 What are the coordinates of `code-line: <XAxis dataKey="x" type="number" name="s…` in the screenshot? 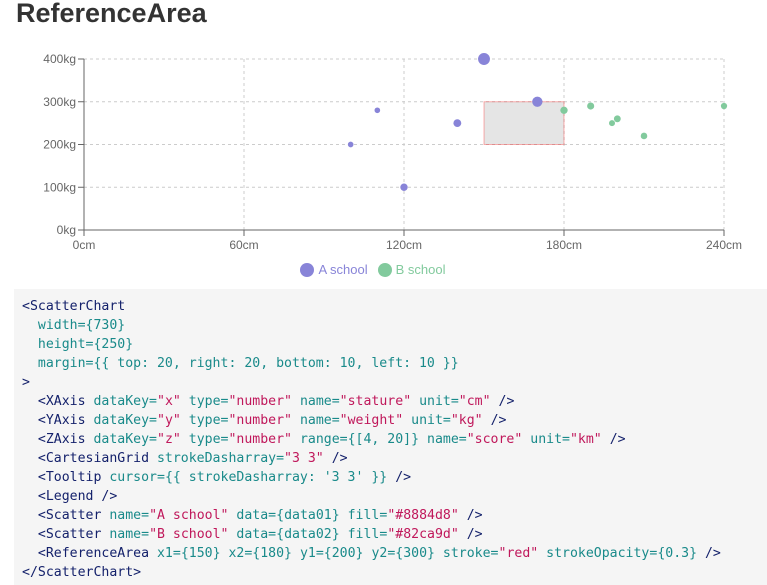 It's located at (276, 401).